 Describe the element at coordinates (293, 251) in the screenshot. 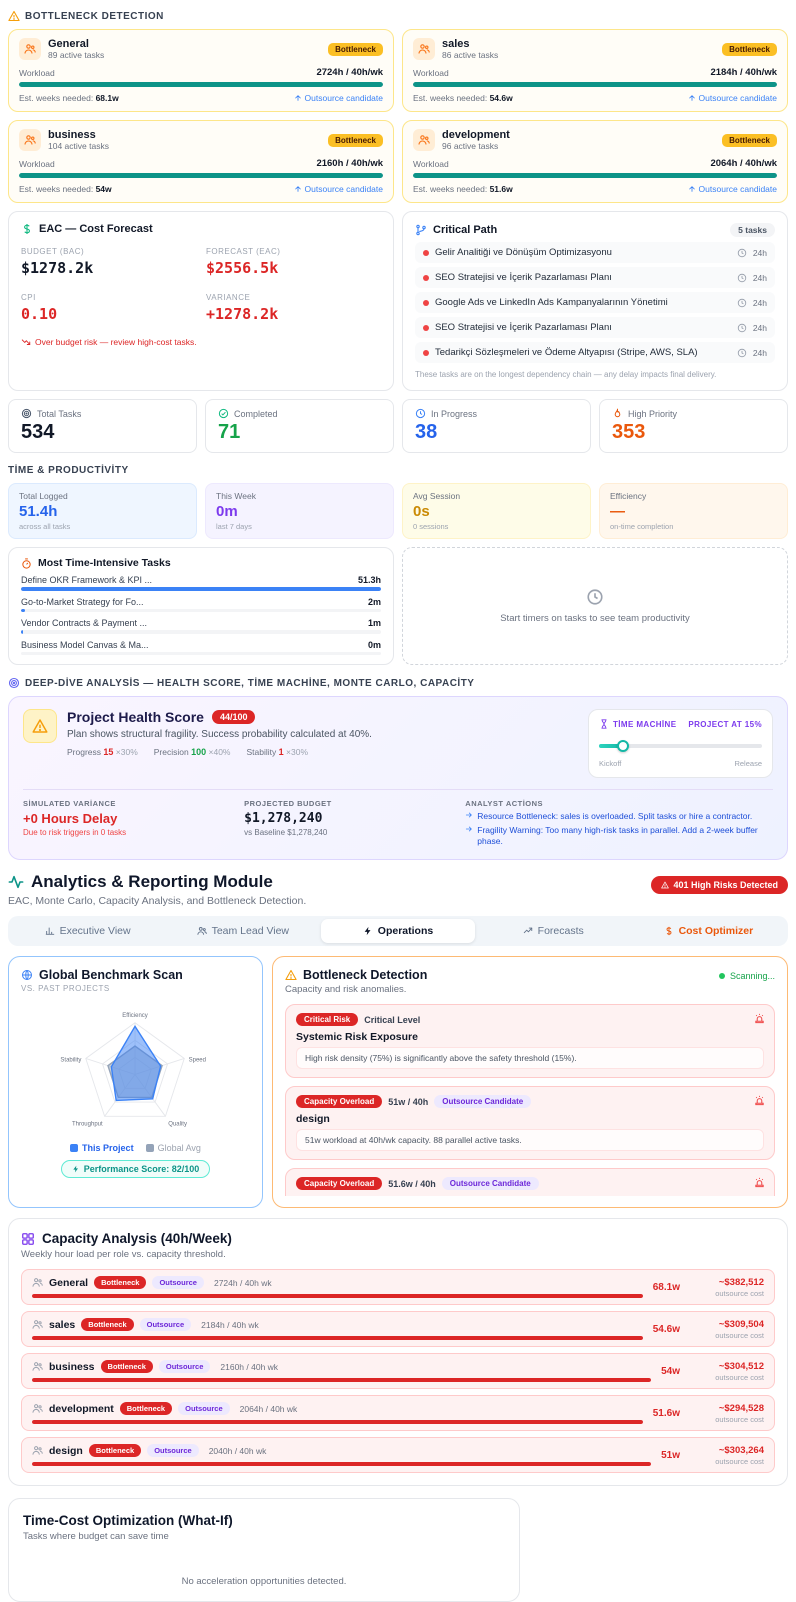

I see `forecast-label: Forecast (EAC)` at that location.